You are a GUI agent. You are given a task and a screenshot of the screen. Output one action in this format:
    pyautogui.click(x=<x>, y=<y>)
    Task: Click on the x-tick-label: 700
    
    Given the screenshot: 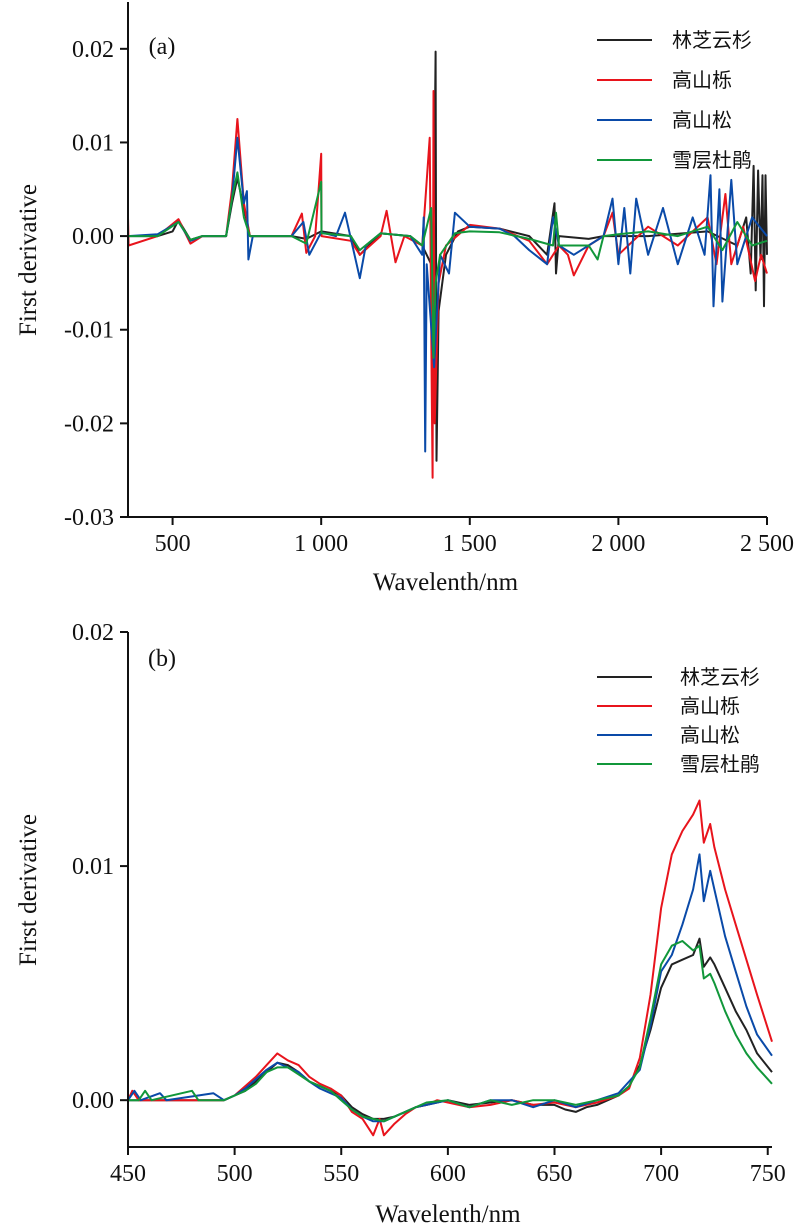 What is the action you would take?
    pyautogui.click(x=661, y=1174)
    